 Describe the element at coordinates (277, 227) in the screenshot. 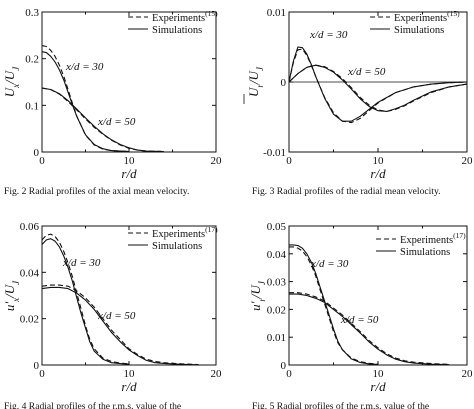

I see `y-tick-label: 0.05` at that location.